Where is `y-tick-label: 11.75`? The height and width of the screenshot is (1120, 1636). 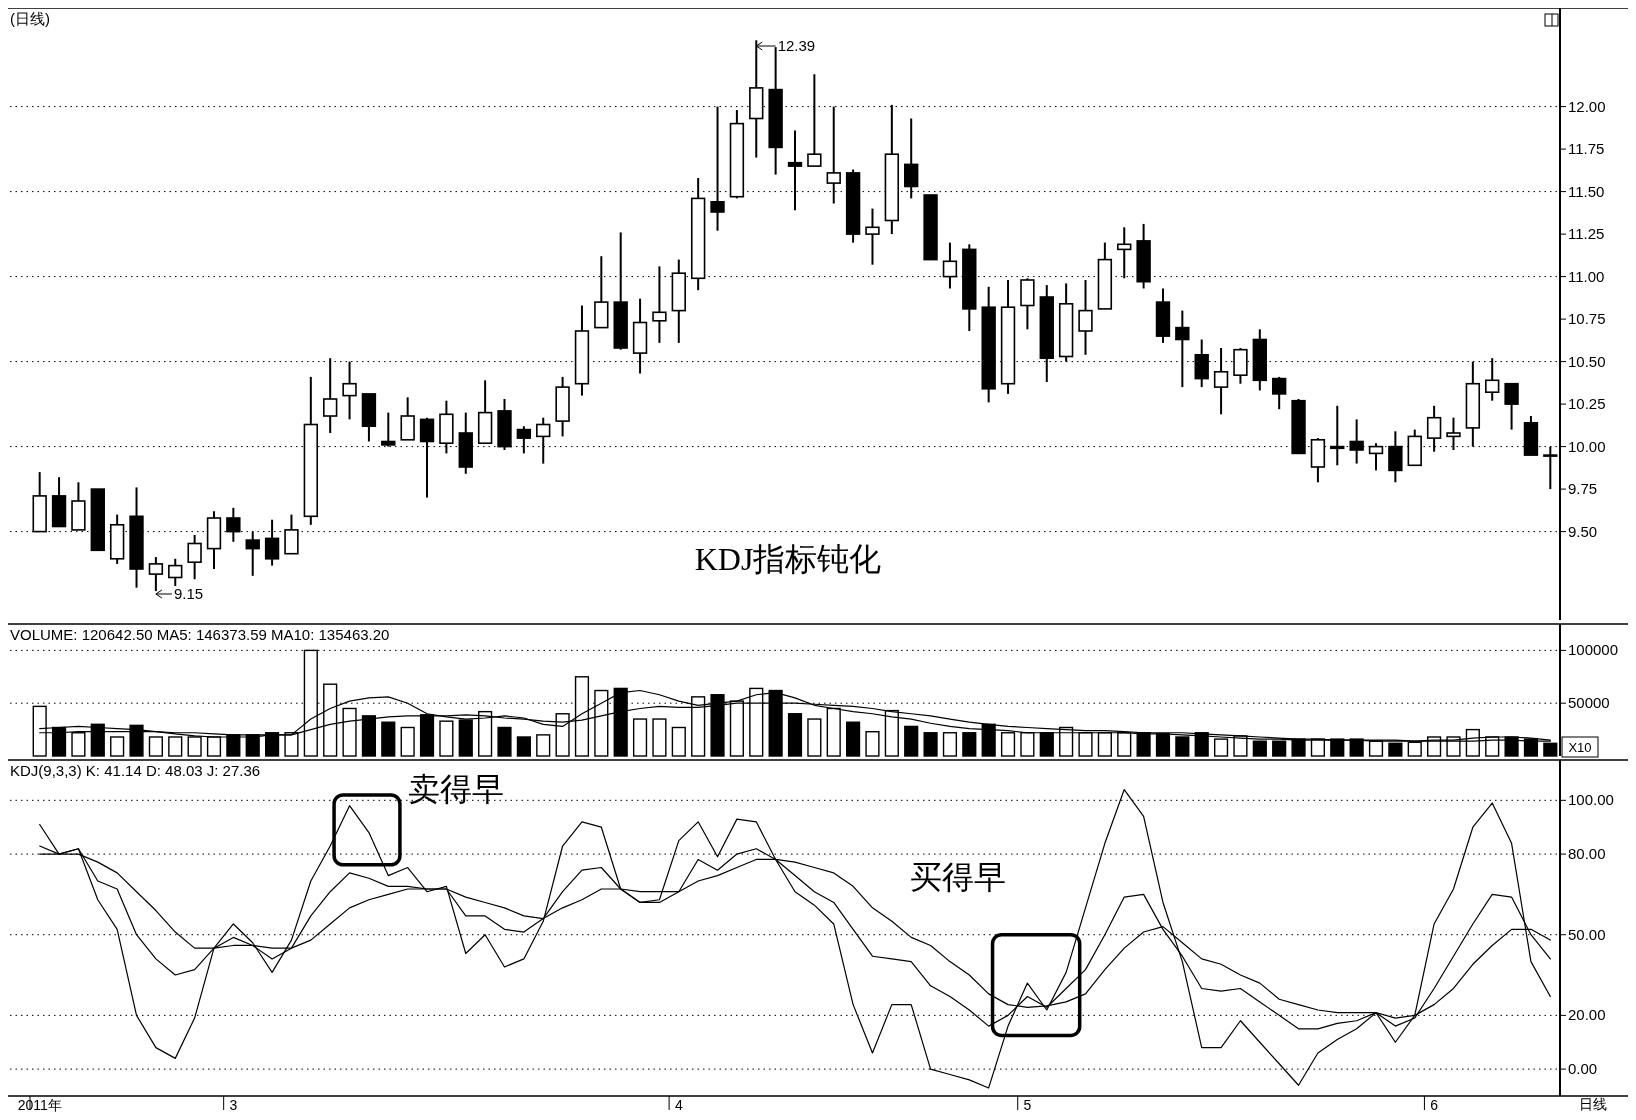
y-tick-label: 11.75 is located at coordinates (1586, 149).